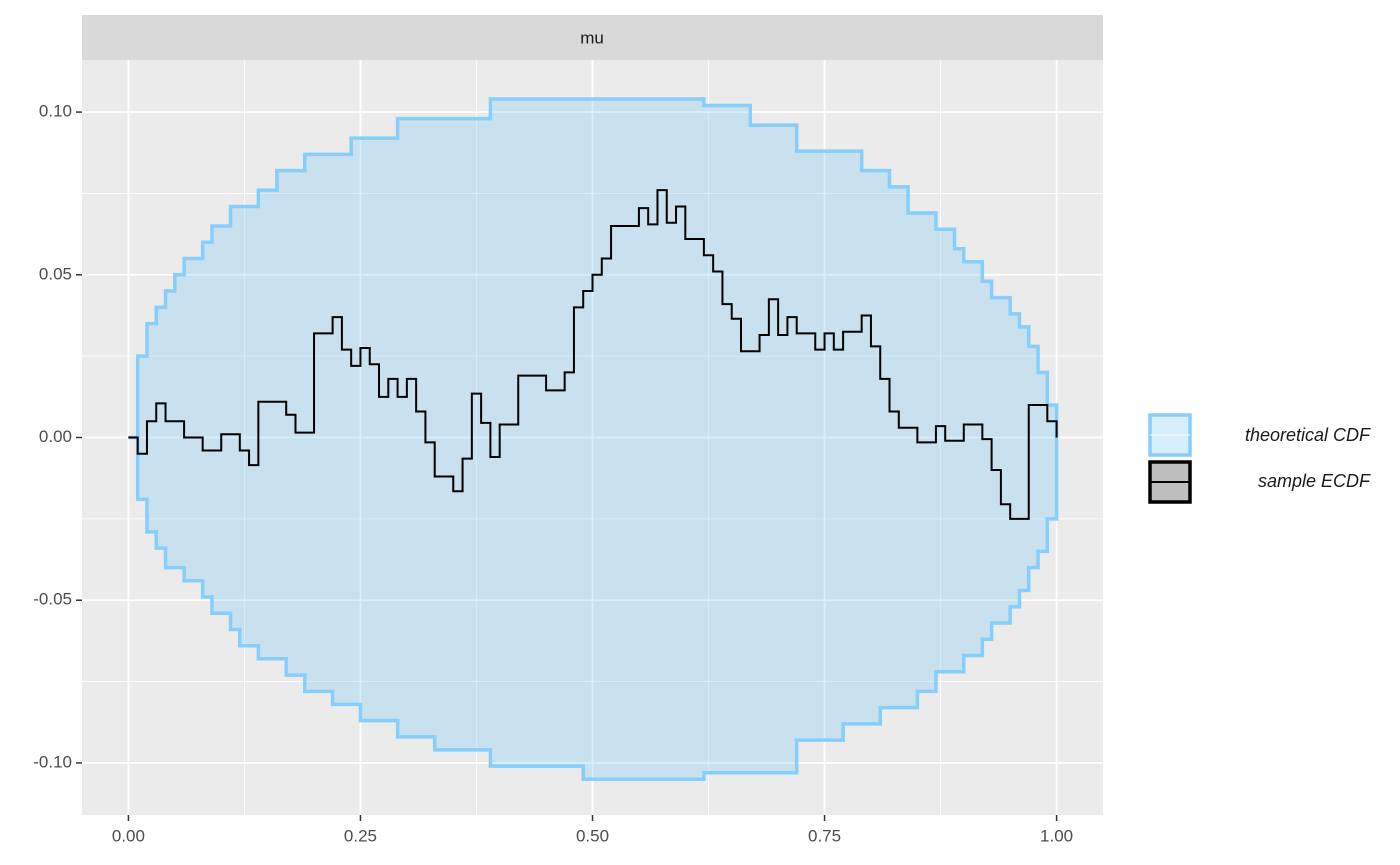 The height and width of the screenshot is (865, 1400). I want to click on y-tick-label: 0.00, so click(55, 436).